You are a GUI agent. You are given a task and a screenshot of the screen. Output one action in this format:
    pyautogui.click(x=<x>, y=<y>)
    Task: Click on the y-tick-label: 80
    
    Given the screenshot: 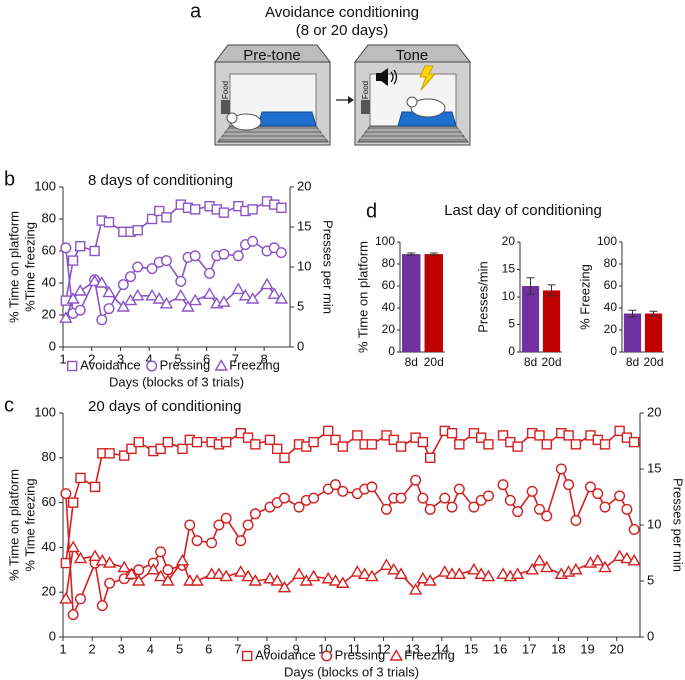 What is the action you would take?
    pyautogui.click(x=49, y=456)
    